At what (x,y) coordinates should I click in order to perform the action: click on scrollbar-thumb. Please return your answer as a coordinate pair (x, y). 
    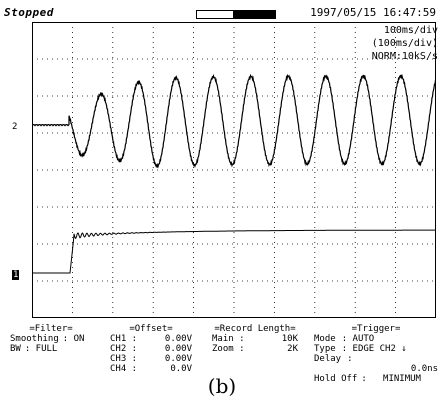
    Looking at the image, I should click on (254, 14).